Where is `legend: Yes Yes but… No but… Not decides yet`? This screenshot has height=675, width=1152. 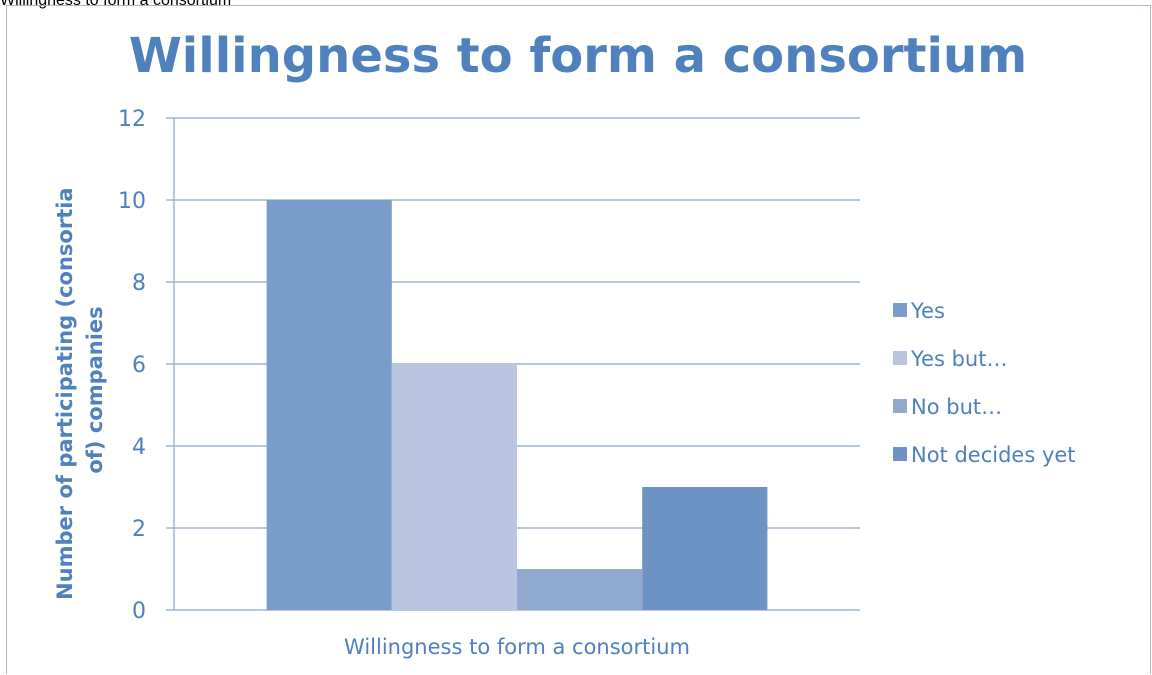
legend: Yes Yes but… No but… Not decides yet is located at coordinates (984, 383).